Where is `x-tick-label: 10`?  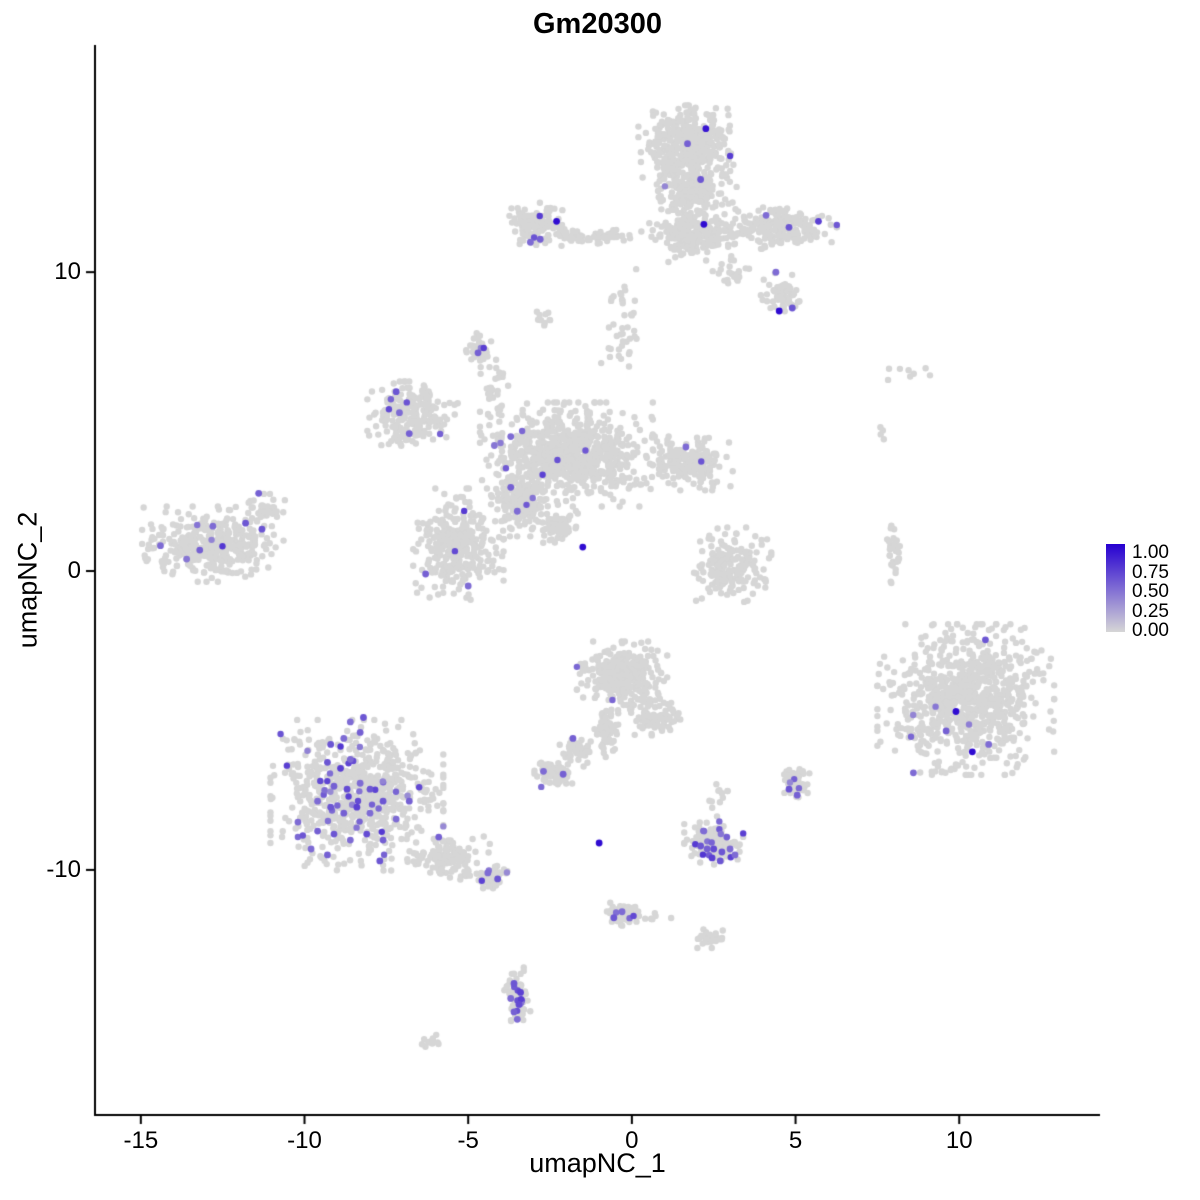 x-tick-label: 10 is located at coordinates (959, 1140).